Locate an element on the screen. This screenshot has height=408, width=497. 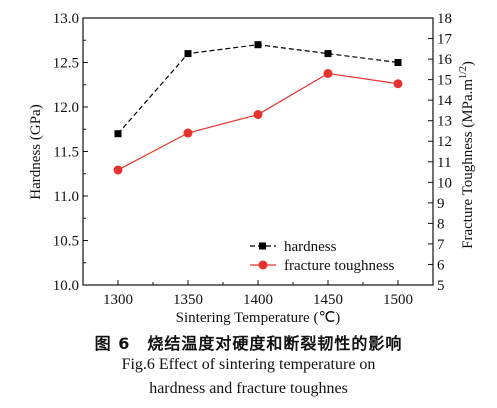
y-left-tick-label: 10.5 is located at coordinates (66, 242).